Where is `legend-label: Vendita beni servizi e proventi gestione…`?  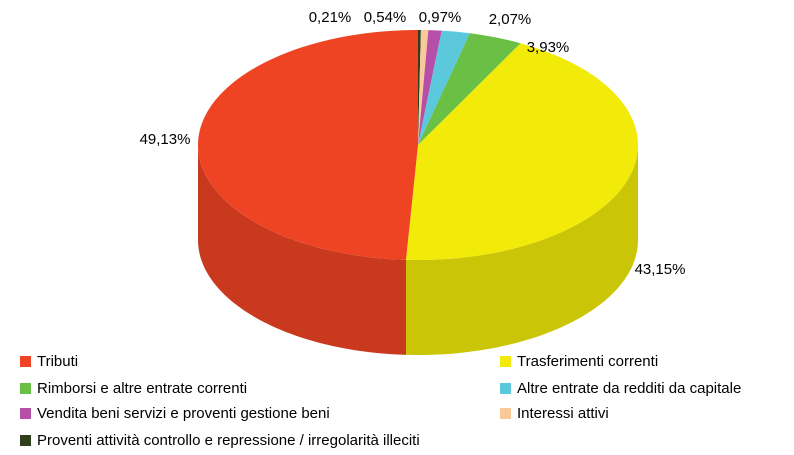
legend-label: Vendita beni servizi e proventi gestione… is located at coordinates (183, 413).